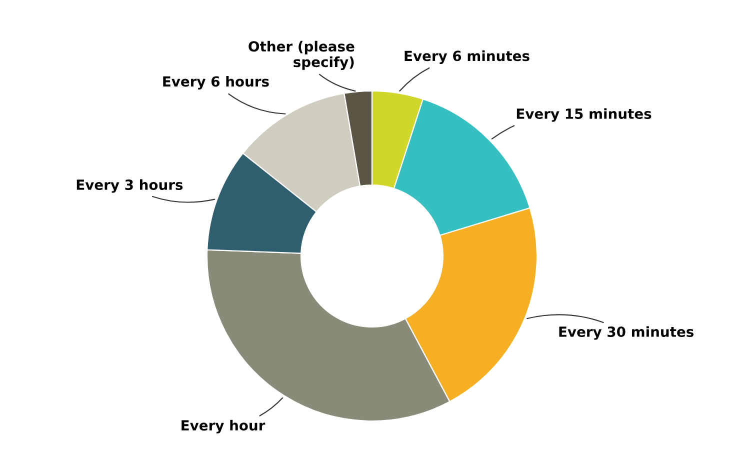 The image size is (748, 456). What do you see at coordinates (129, 186) in the screenshot?
I see `slice-label: Every 3 hours` at bounding box center [129, 186].